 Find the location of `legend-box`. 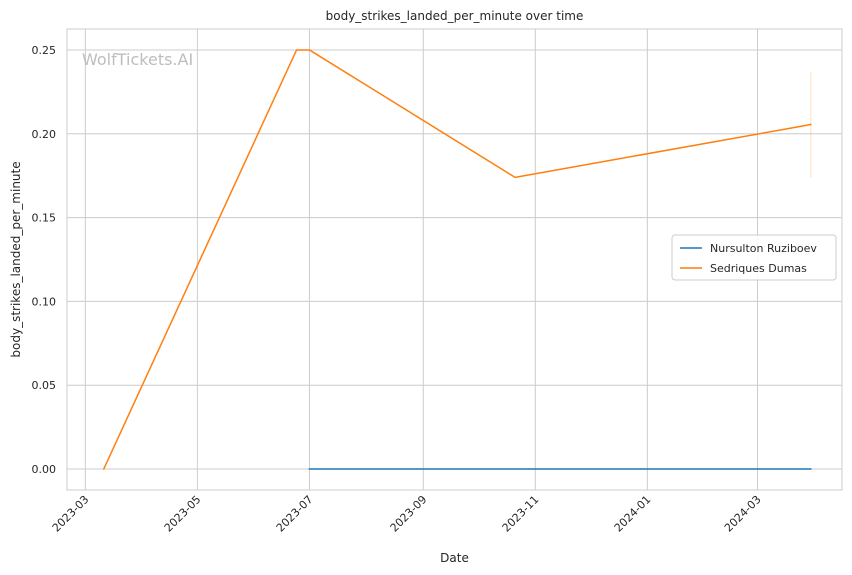

legend-box is located at coordinates (754, 257).